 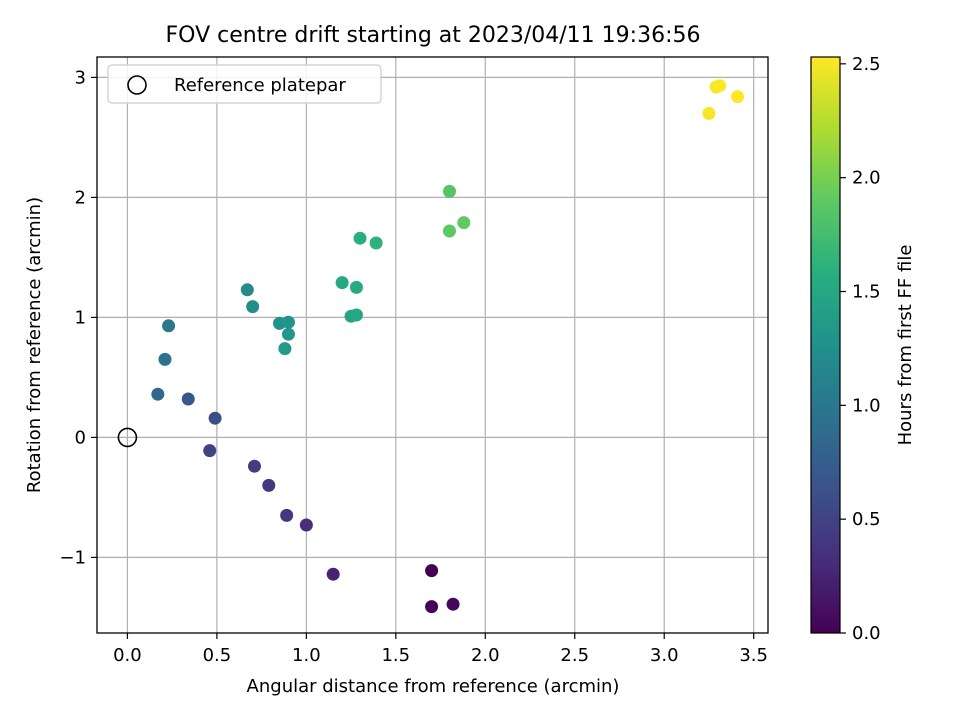 I want to click on x-tick-label: 0.5, so click(x=217, y=655).